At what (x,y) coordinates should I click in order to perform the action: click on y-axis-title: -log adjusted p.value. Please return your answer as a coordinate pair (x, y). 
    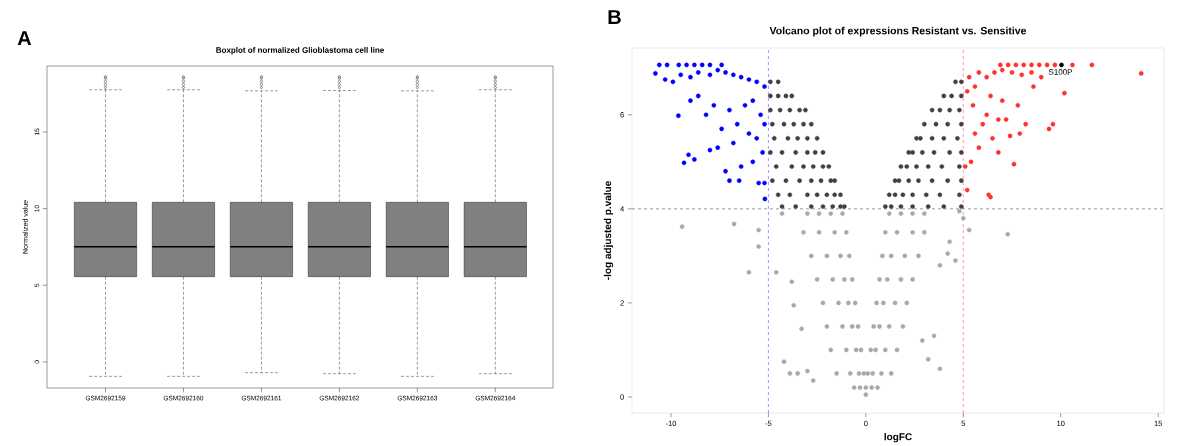
    Looking at the image, I should click on (608, 230).